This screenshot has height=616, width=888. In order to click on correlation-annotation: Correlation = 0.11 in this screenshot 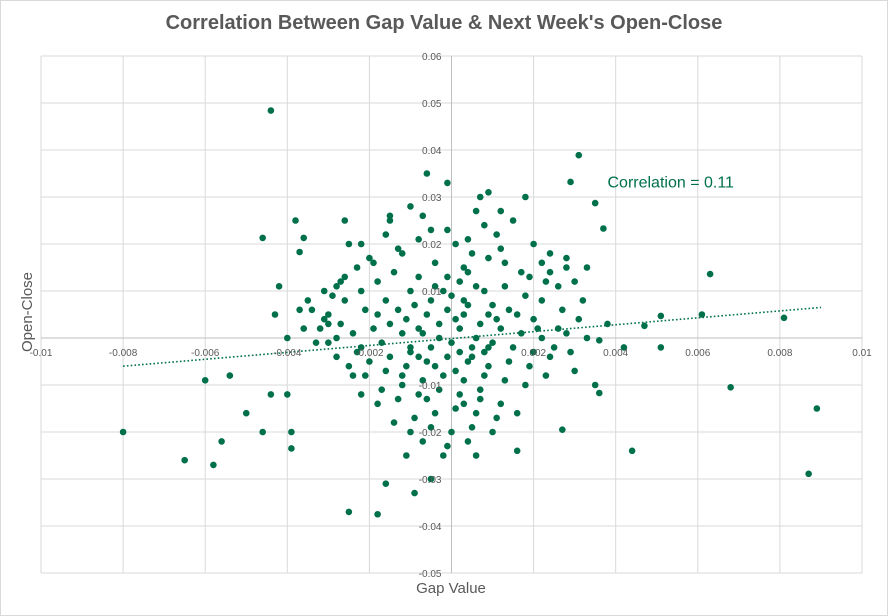, I will do `click(670, 183)`.